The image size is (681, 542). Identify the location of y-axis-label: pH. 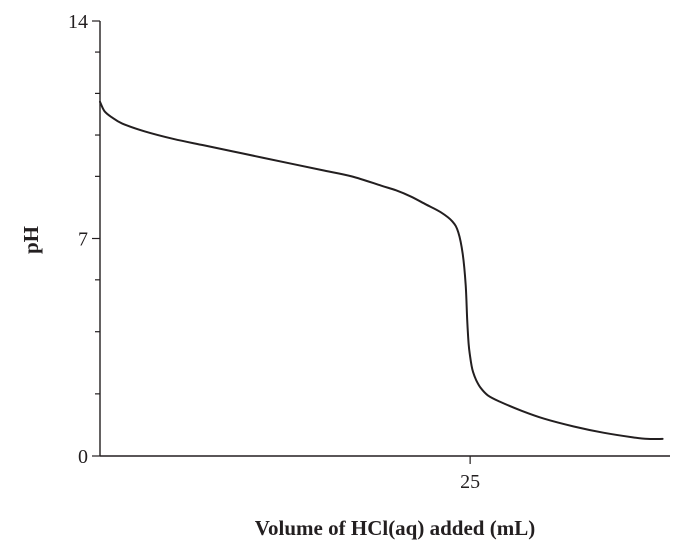
(31, 240).